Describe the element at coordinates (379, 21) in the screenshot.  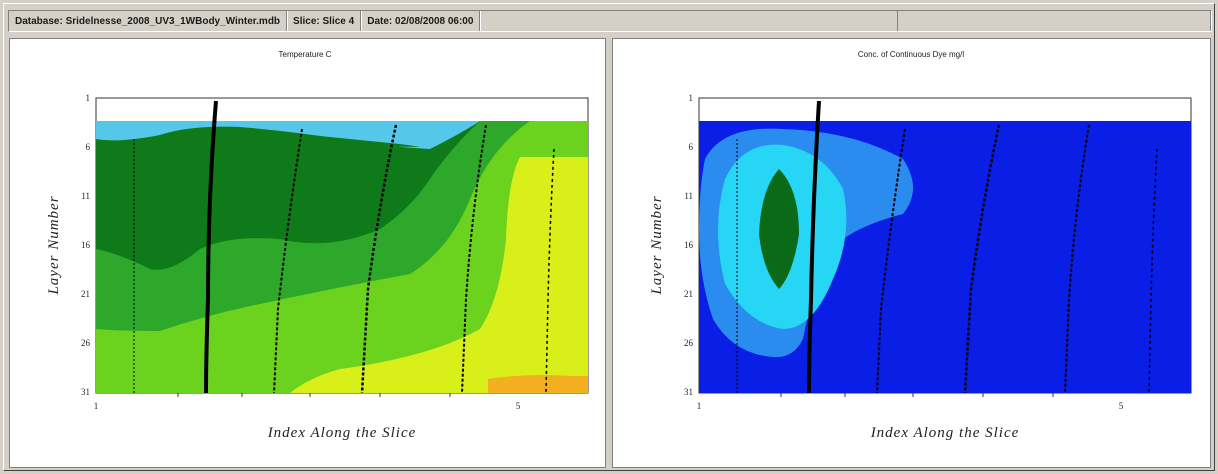
I see `date-label: Date:` at that location.